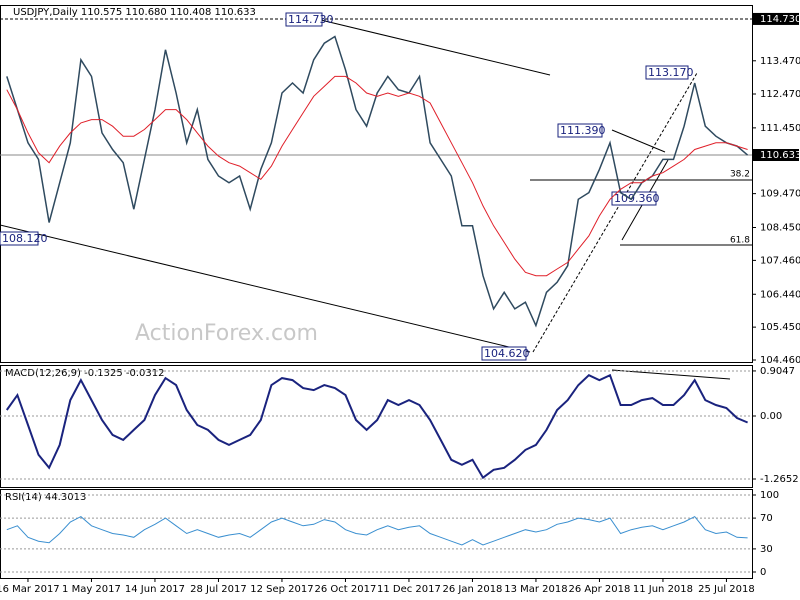 The width and height of the screenshot is (800, 600). I want to click on y-tick-label: 113.470, so click(780, 61).